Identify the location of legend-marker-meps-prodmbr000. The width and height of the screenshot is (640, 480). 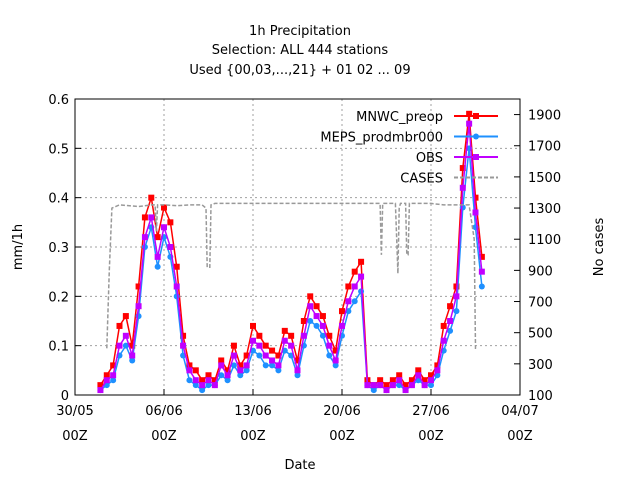
(476, 136).